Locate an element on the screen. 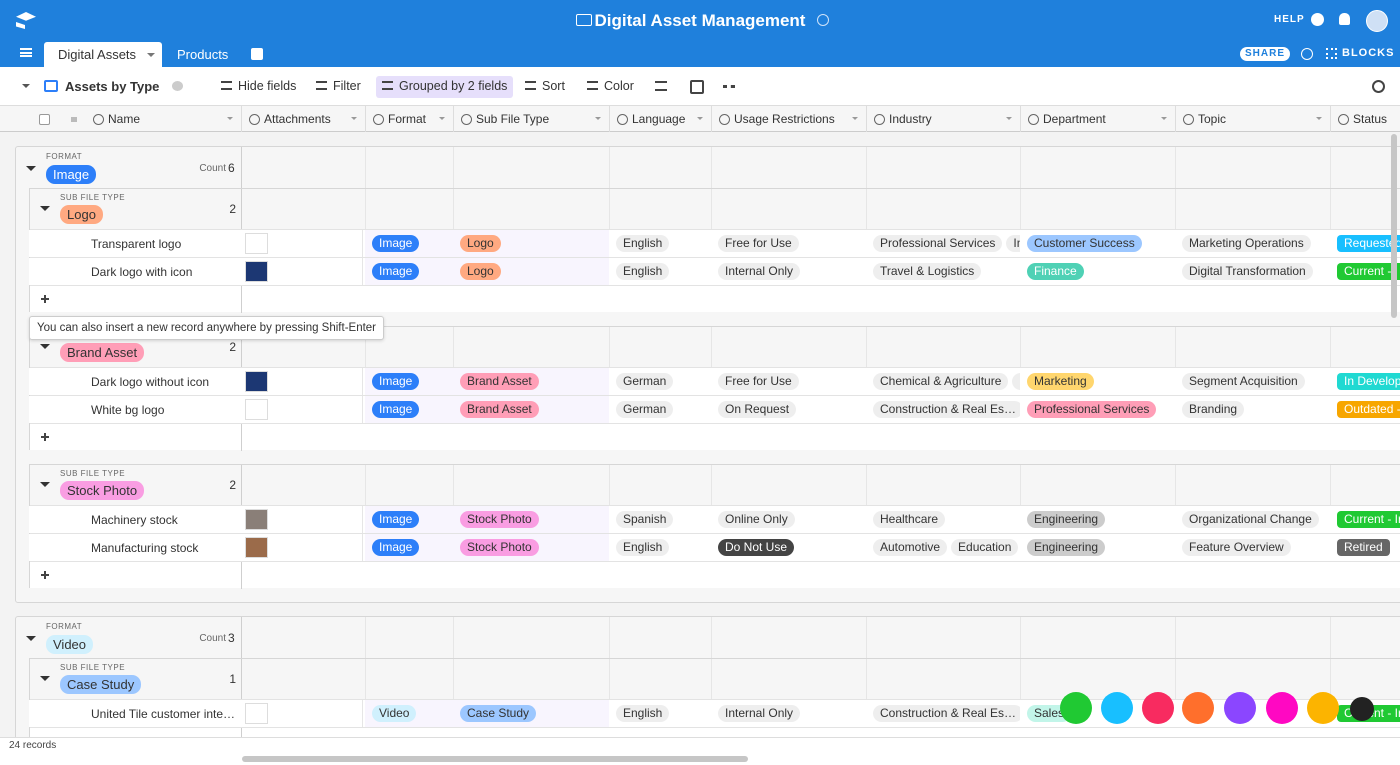  record-name: White bg logo is located at coordinates (135, 409).